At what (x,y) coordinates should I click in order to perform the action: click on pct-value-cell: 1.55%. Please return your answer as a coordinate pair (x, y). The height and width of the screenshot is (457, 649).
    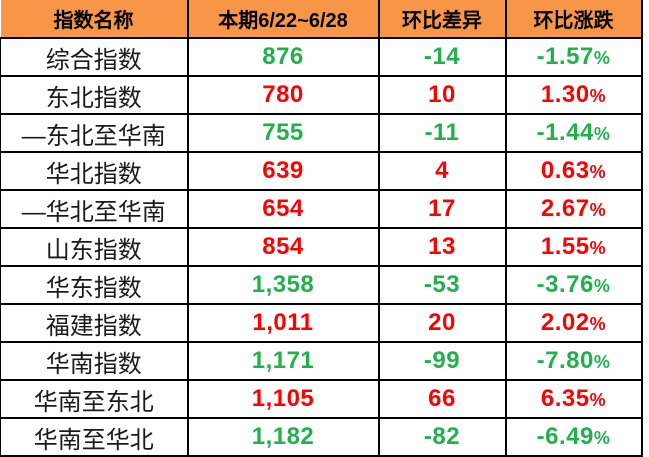
    Looking at the image, I should click on (573, 247).